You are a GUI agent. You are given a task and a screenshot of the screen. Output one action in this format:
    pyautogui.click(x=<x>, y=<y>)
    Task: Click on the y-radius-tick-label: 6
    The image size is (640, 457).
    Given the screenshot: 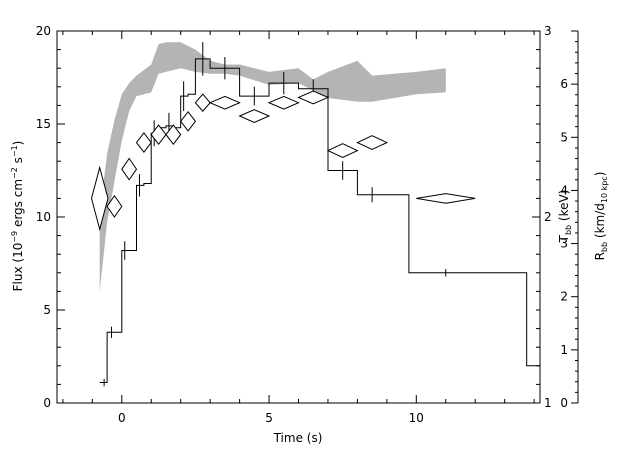 What is the action you would take?
    pyautogui.click(x=564, y=84)
    